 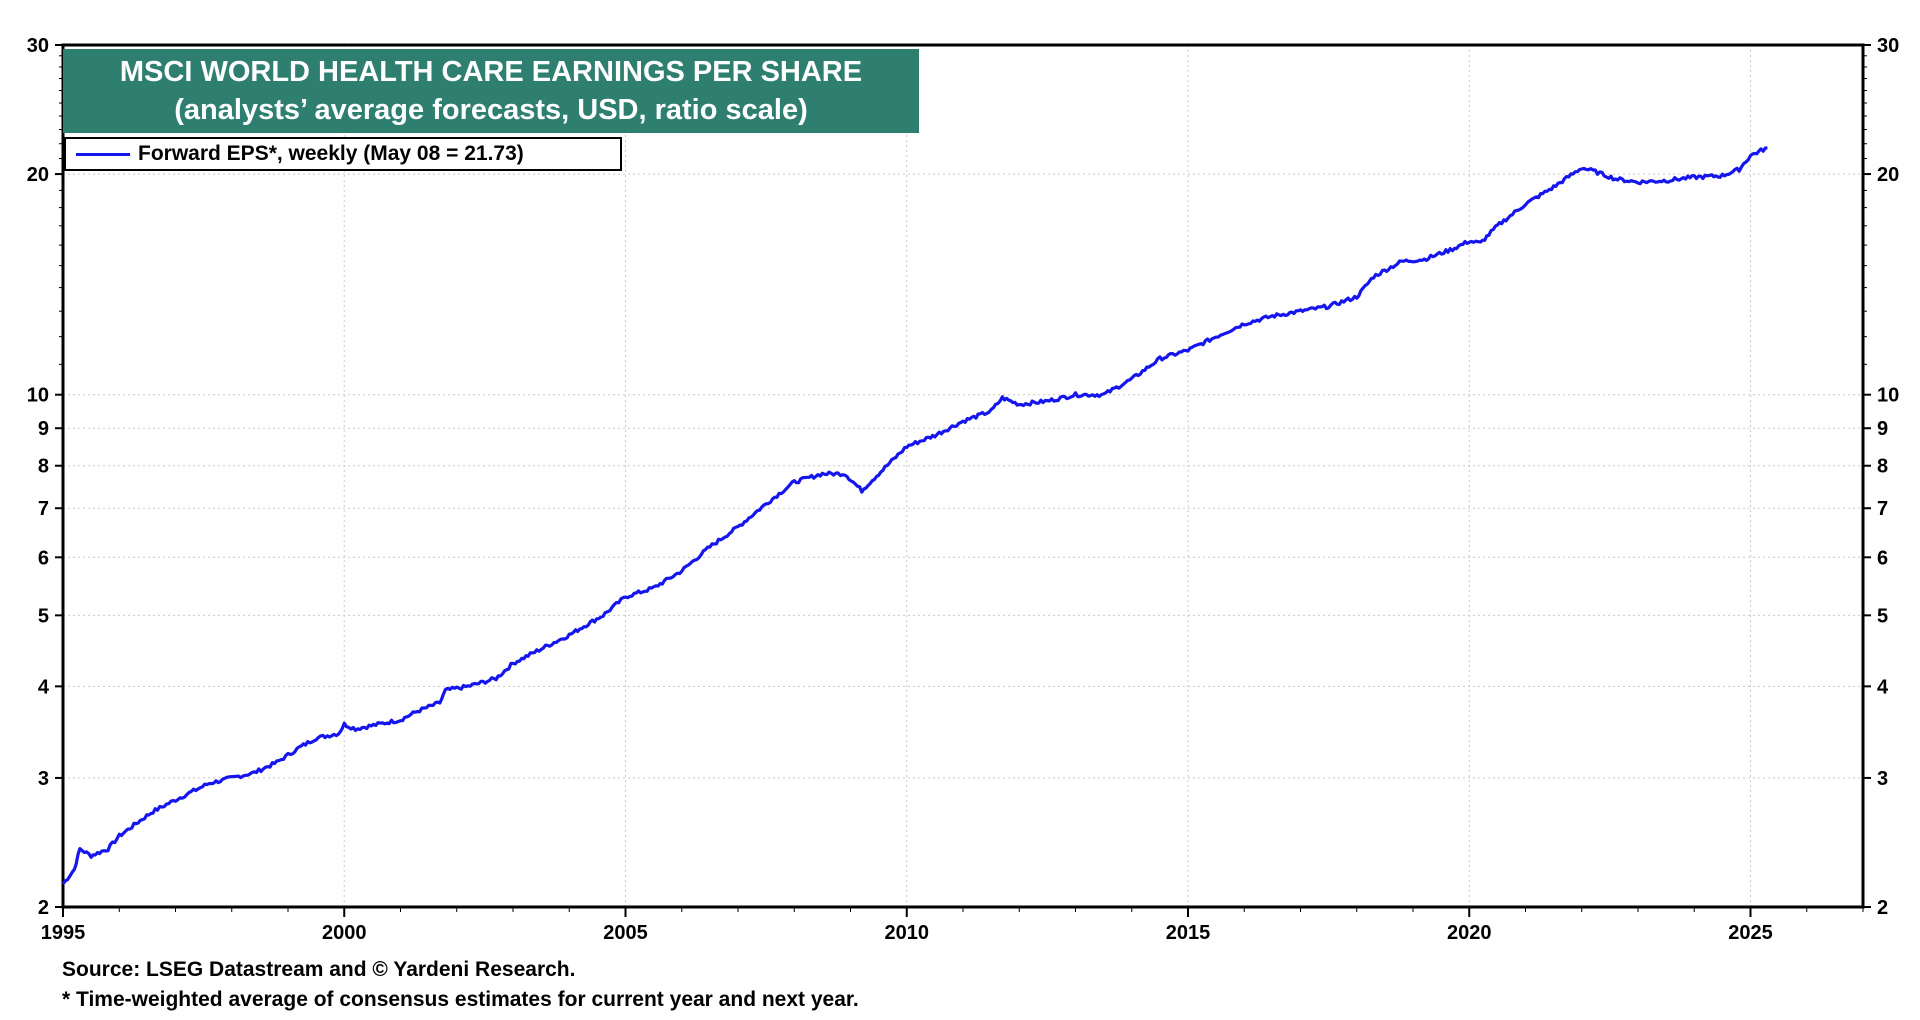 What do you see at coordinates (44, 687) in the screenshot?
I see `y-tick-label-left: 4` at bounding box center [44, 687].